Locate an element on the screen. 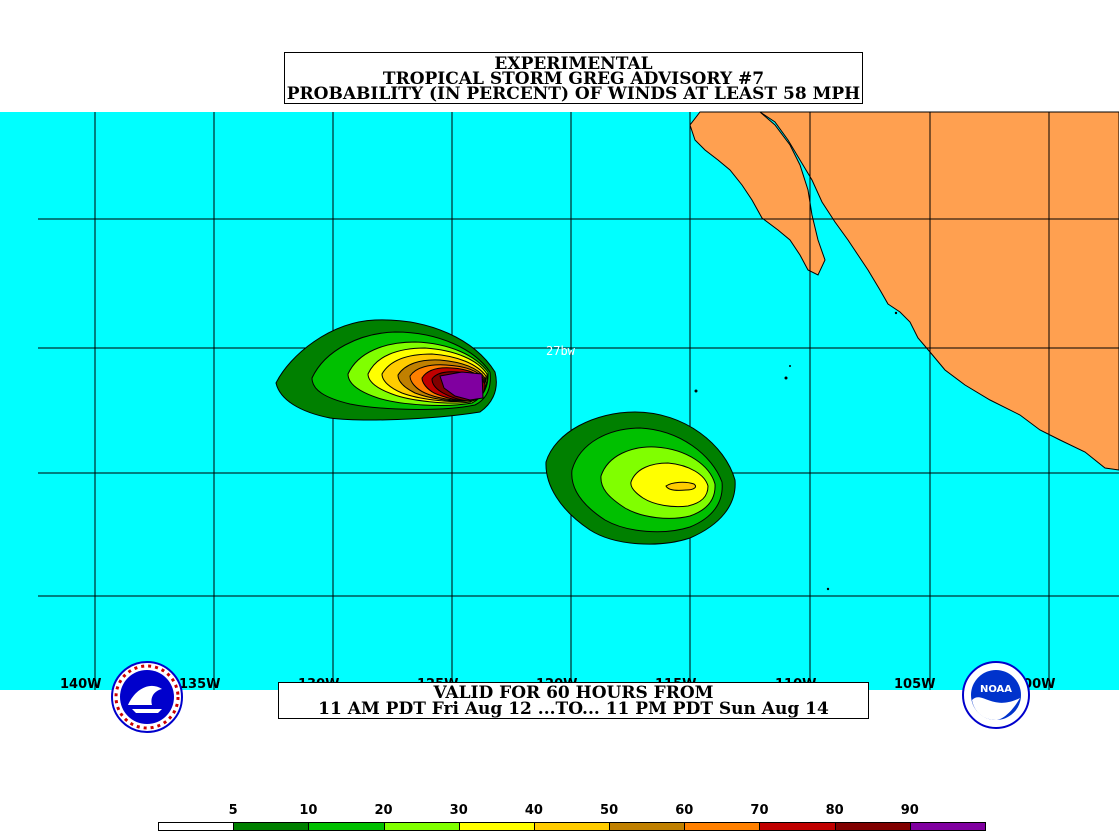  legend-tick-label: 5 is located at coordinates (233, 810).